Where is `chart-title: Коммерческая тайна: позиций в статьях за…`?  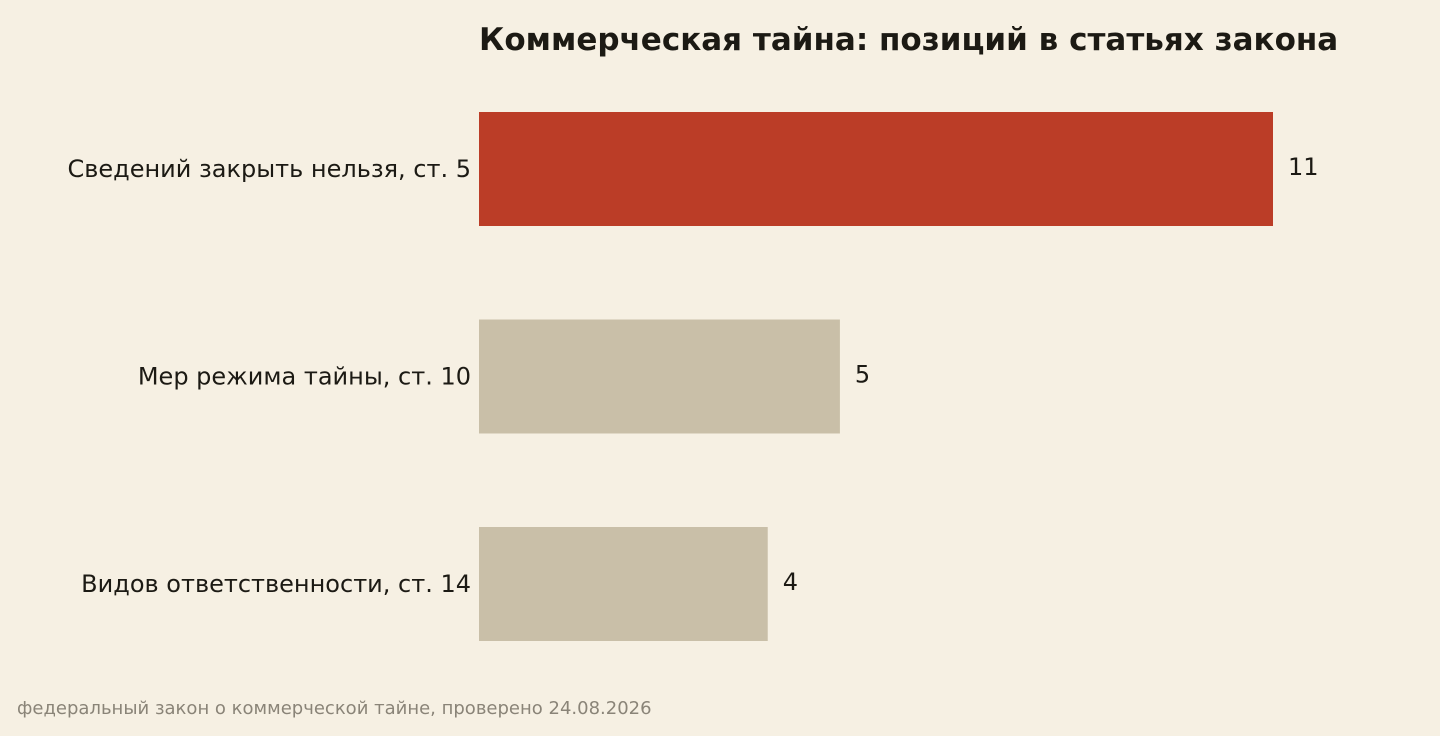
chart-title: Коммерческая тайна: позиций в статьях за… is located at coordinates (908, 40).